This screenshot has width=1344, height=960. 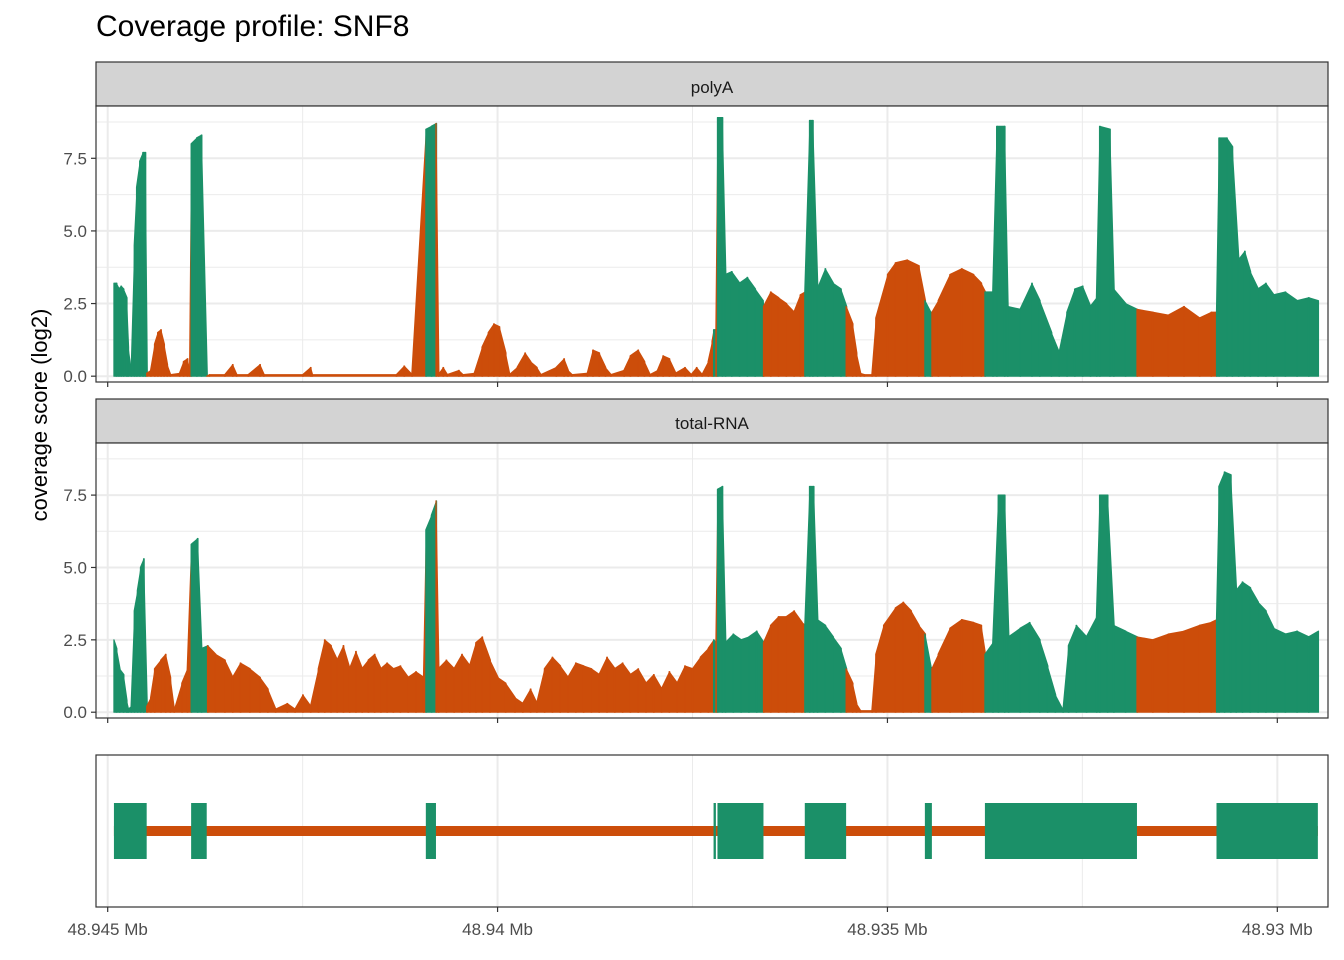 What do you see at coordinates (887, 929) in the screenshot?
I see `x-tick-label: 48.935 Mb` at bounding box center [887, 929].